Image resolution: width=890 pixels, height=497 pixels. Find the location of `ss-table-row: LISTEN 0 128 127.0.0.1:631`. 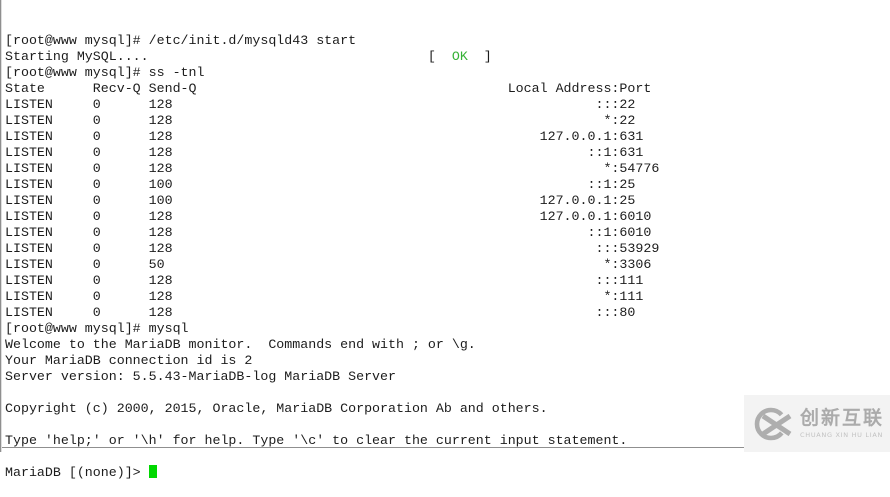

ss-table-row: LISTEN 0 128 127.0.0.1:631 is located at coordinates (324, 136).